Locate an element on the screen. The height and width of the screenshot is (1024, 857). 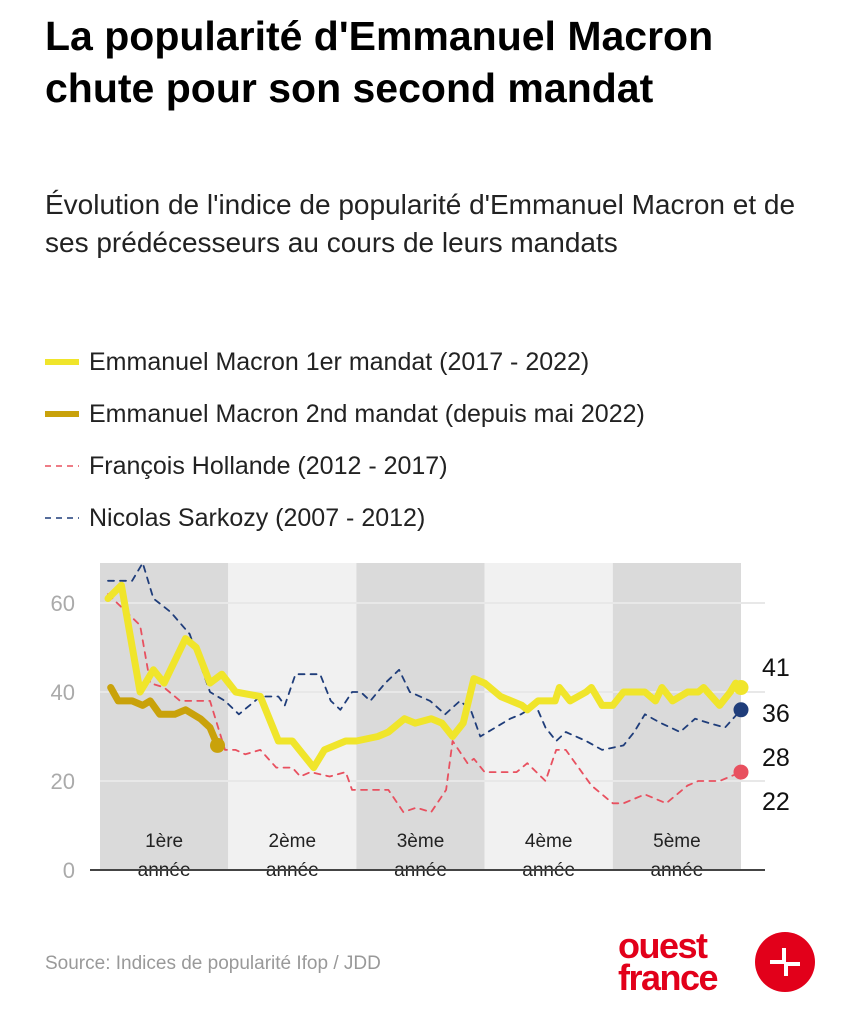
series-line-macron2 is located at coordinates (164, 716).